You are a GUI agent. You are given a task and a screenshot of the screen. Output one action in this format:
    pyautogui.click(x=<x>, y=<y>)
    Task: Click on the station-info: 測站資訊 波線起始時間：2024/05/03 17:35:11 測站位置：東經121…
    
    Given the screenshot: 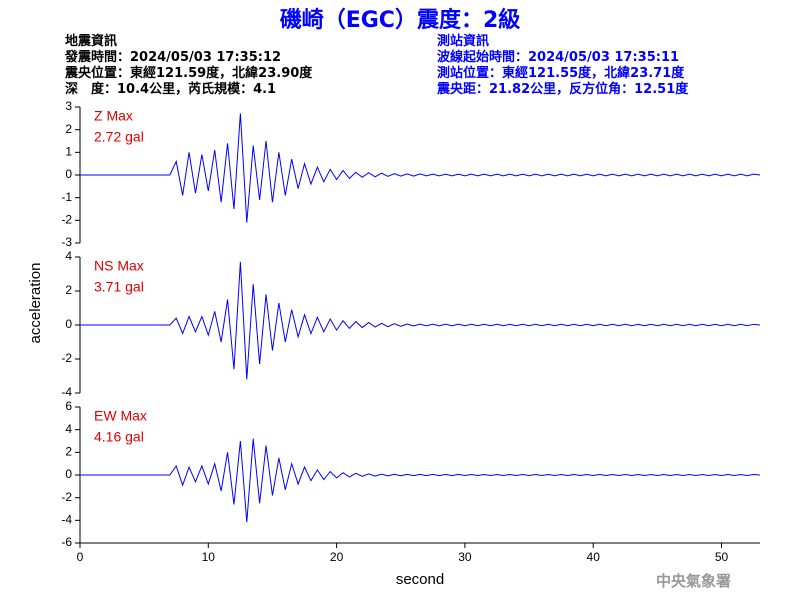 What is the action you would take?
    pyautogui.click(x=562, y=66)
    